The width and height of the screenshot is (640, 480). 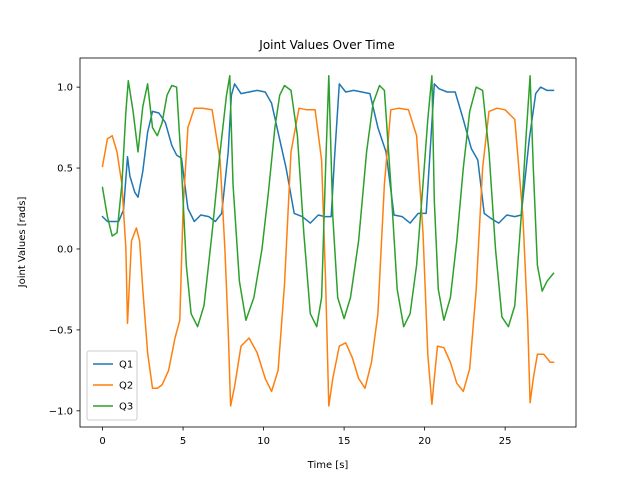 I want to click on y-tick-label: −1.0, so click(x=61, y=411).